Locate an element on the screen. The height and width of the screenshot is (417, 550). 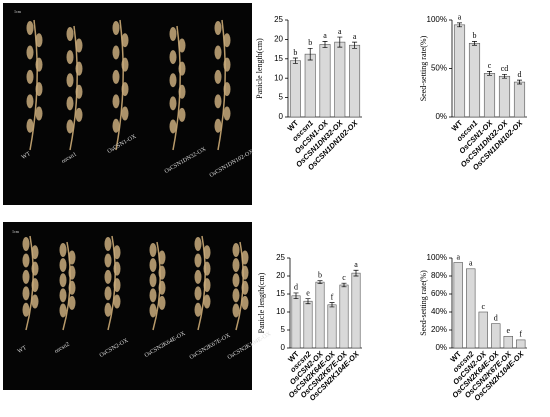
significance-letter: e is located at coordinates (508, 330).